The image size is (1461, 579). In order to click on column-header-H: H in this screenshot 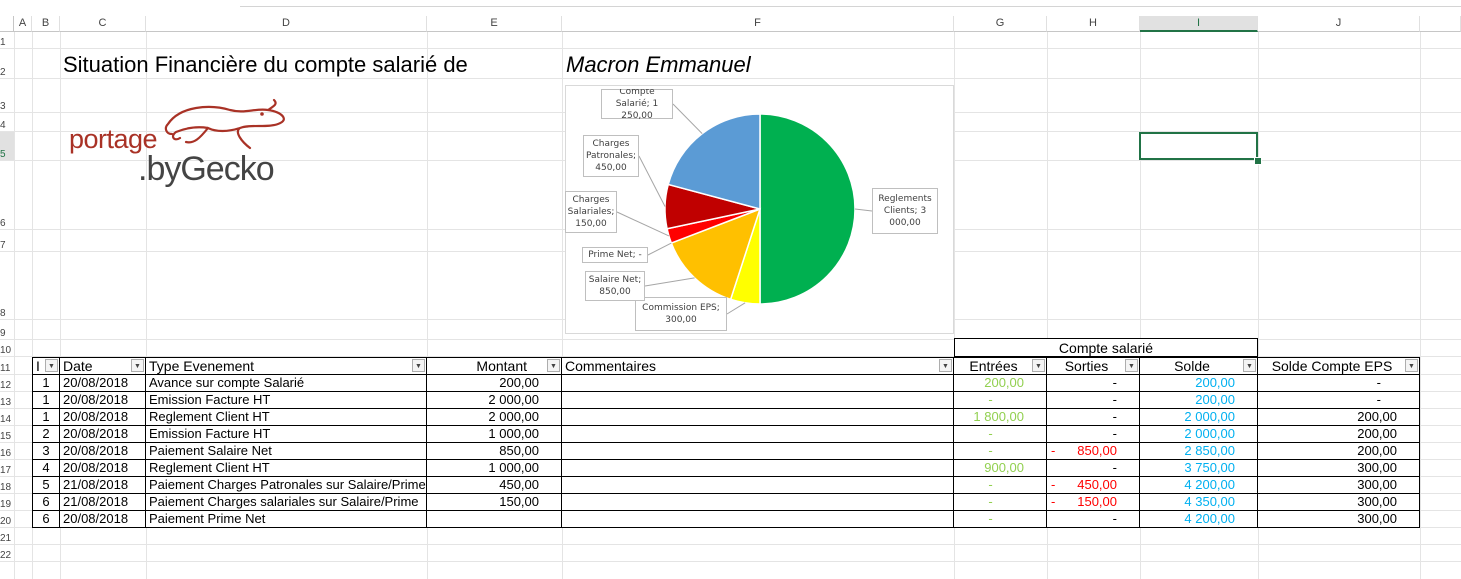, I will do `click(1093, 24)`.